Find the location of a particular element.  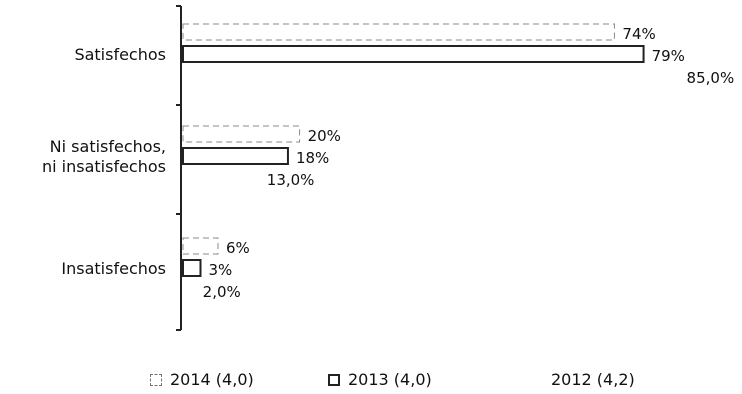

data-label: 18% is located at coordinates (312, 158).